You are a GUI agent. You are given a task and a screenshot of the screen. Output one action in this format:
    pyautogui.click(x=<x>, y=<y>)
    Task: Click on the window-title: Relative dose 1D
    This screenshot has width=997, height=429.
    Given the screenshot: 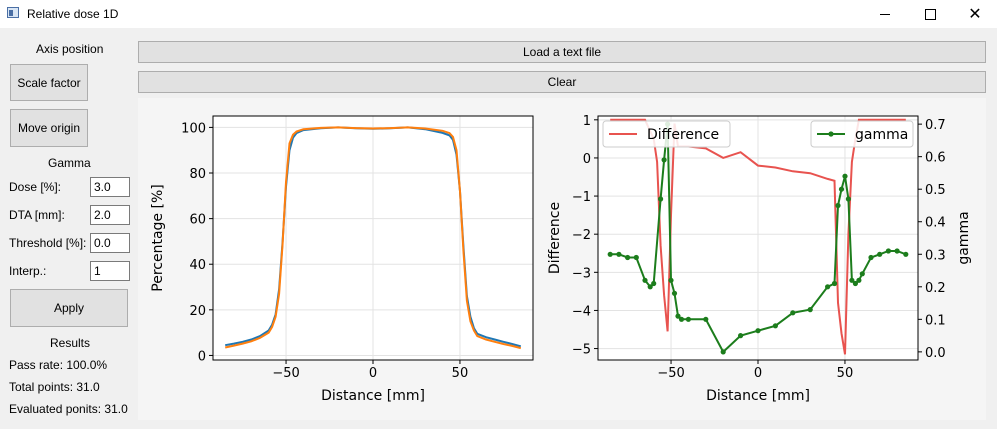 What is the action you would take?
    pyautogui.click(x=73, y=14)
    